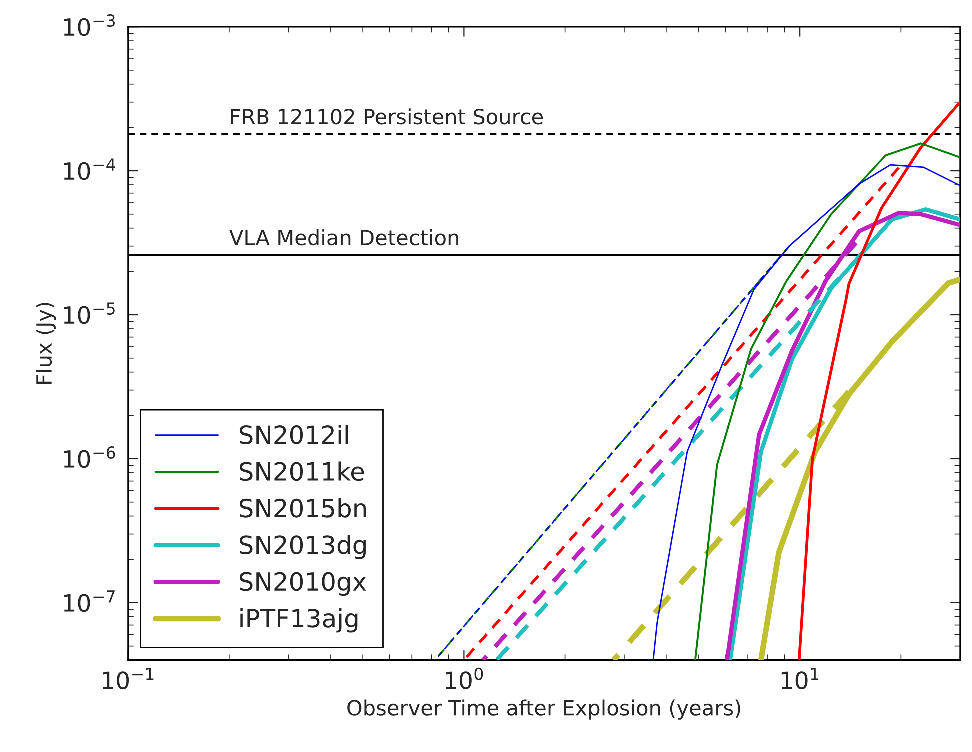 Image resolution: width=972 pixels, height=752 pixels. I want to click on x-axis-title: Observer Time after Explosion (years), so click(544, 710).